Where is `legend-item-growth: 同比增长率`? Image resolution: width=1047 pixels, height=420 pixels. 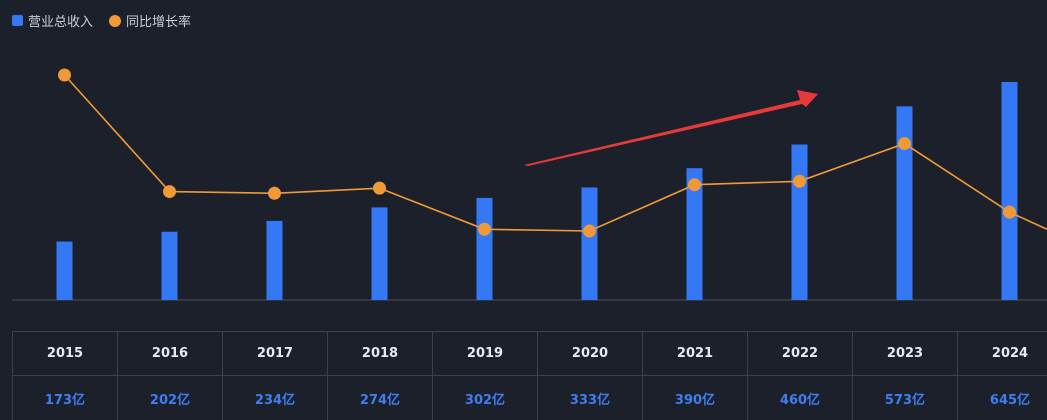 legend-item-growth: 同比增长率 is located at coordinates (150, 20).